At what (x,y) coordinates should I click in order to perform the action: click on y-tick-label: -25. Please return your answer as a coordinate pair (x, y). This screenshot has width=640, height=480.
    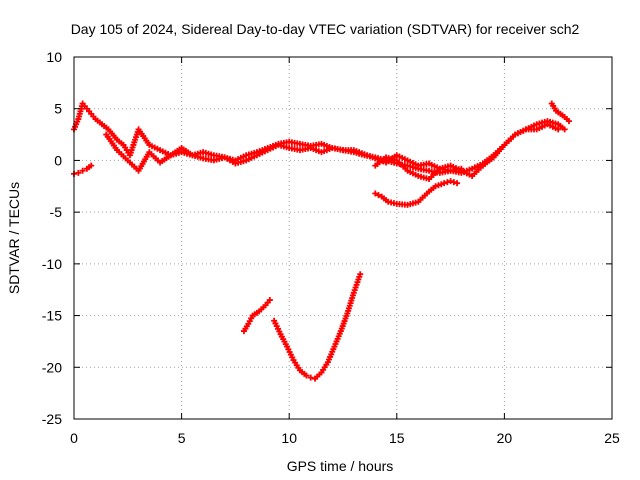
    Looking at the image, I should click on (52, 419).